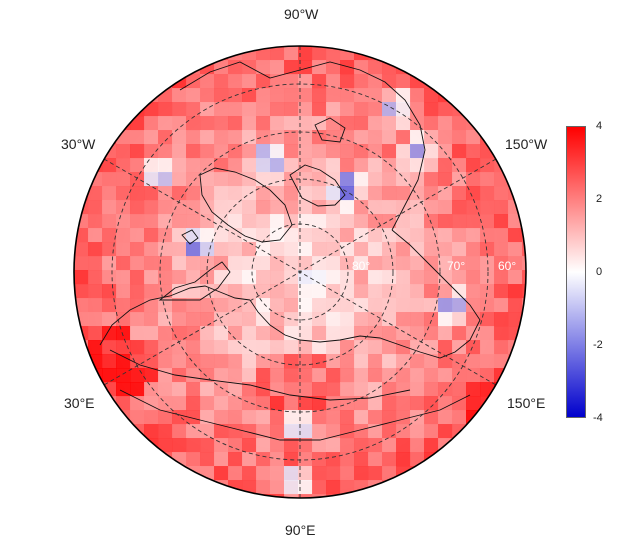  I want to click on lon-label-lower-left: 30°E, so click(79, 403).